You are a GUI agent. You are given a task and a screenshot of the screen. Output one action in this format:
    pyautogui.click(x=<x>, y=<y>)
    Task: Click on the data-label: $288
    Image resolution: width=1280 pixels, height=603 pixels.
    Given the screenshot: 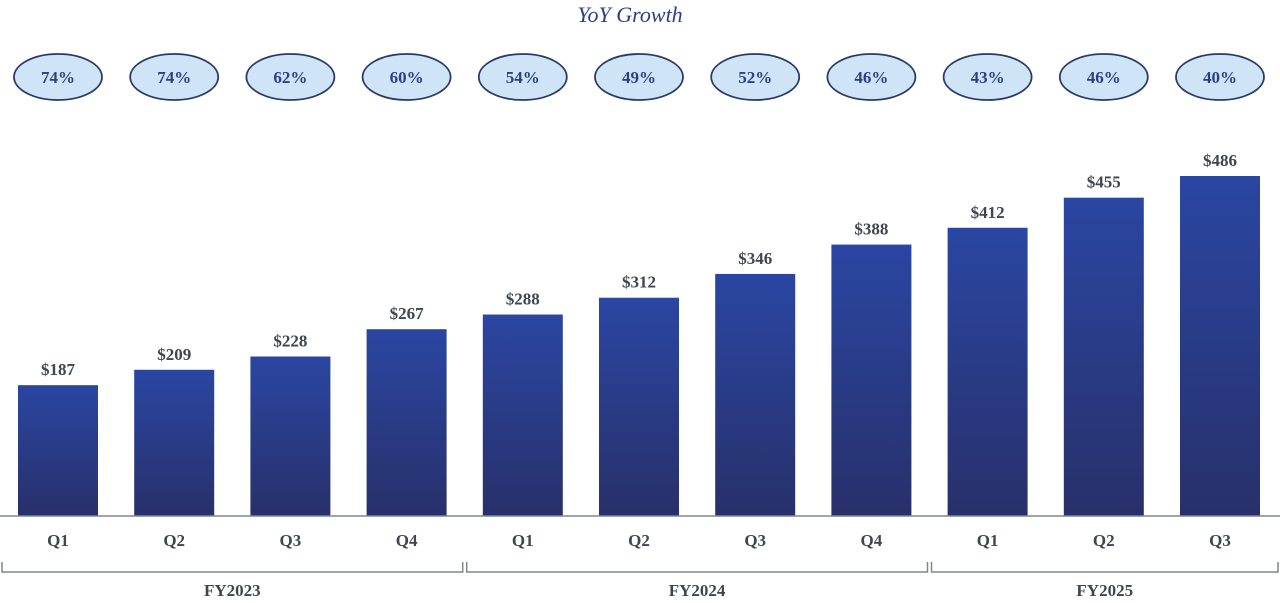 What is the action you would take?
    pyautogui.click(x=523, y=299)
    